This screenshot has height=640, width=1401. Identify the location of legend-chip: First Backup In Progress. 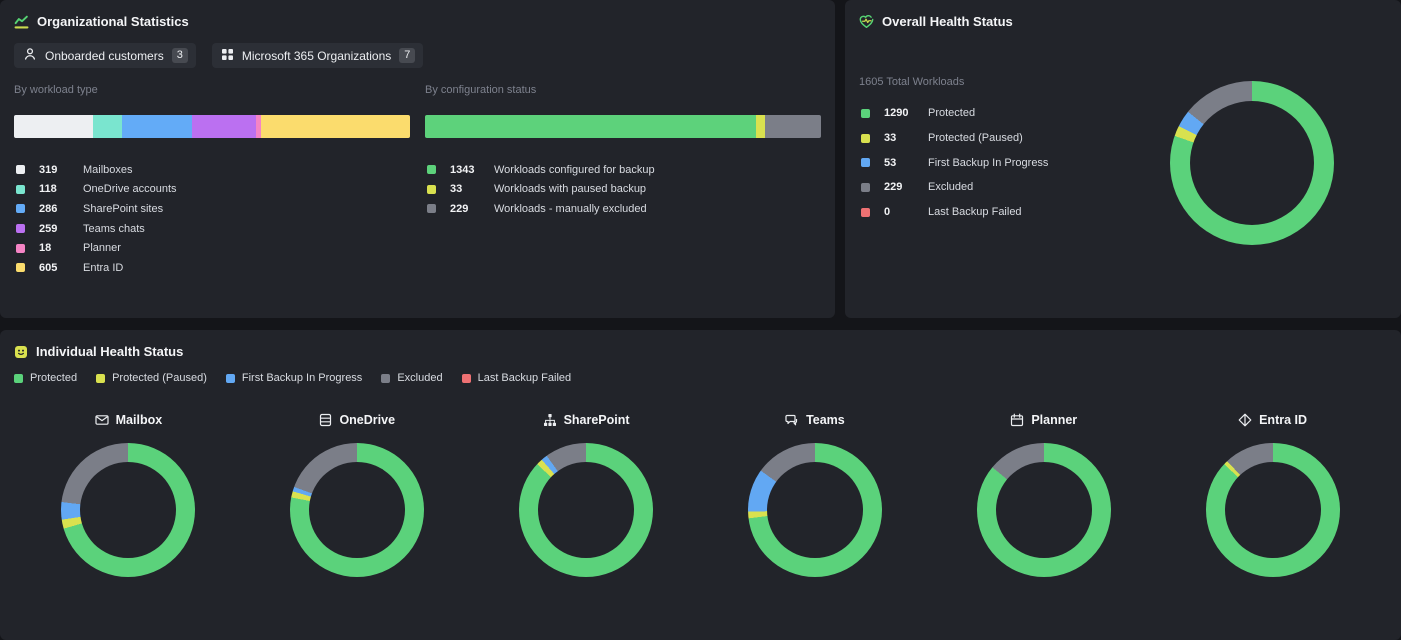
(294, 378).